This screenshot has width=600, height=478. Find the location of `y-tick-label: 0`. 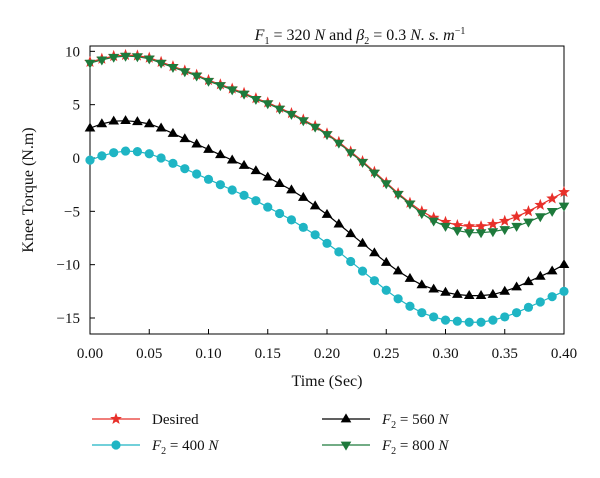

y-tick-label: 0 is located at coordinates (77, 159).